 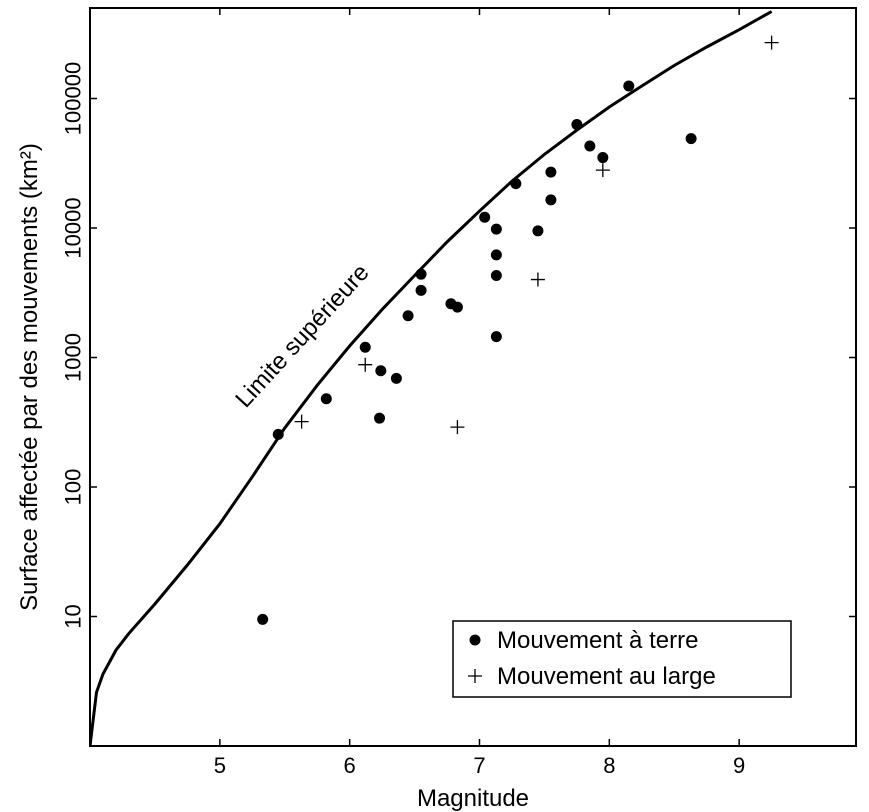 What do you see at coordinates (739, 765) in the screenshot?
I see `x-tick-label: 9` at bounding box center [739, 765].